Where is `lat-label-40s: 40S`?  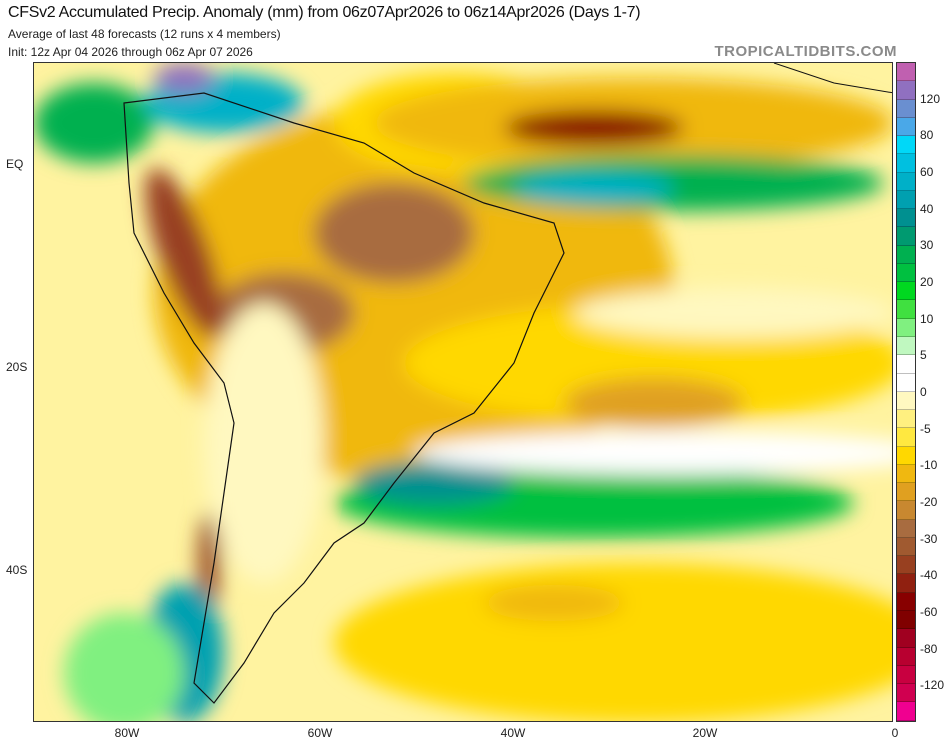 lat-label-40s: 40S is located at coordinates (17, 570).